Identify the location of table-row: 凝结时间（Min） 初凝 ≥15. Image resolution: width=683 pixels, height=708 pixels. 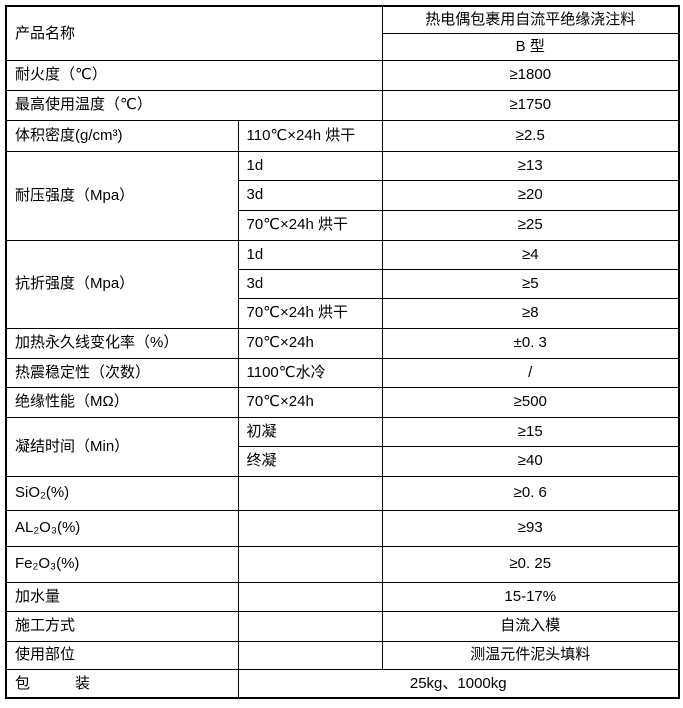
(342, 446).